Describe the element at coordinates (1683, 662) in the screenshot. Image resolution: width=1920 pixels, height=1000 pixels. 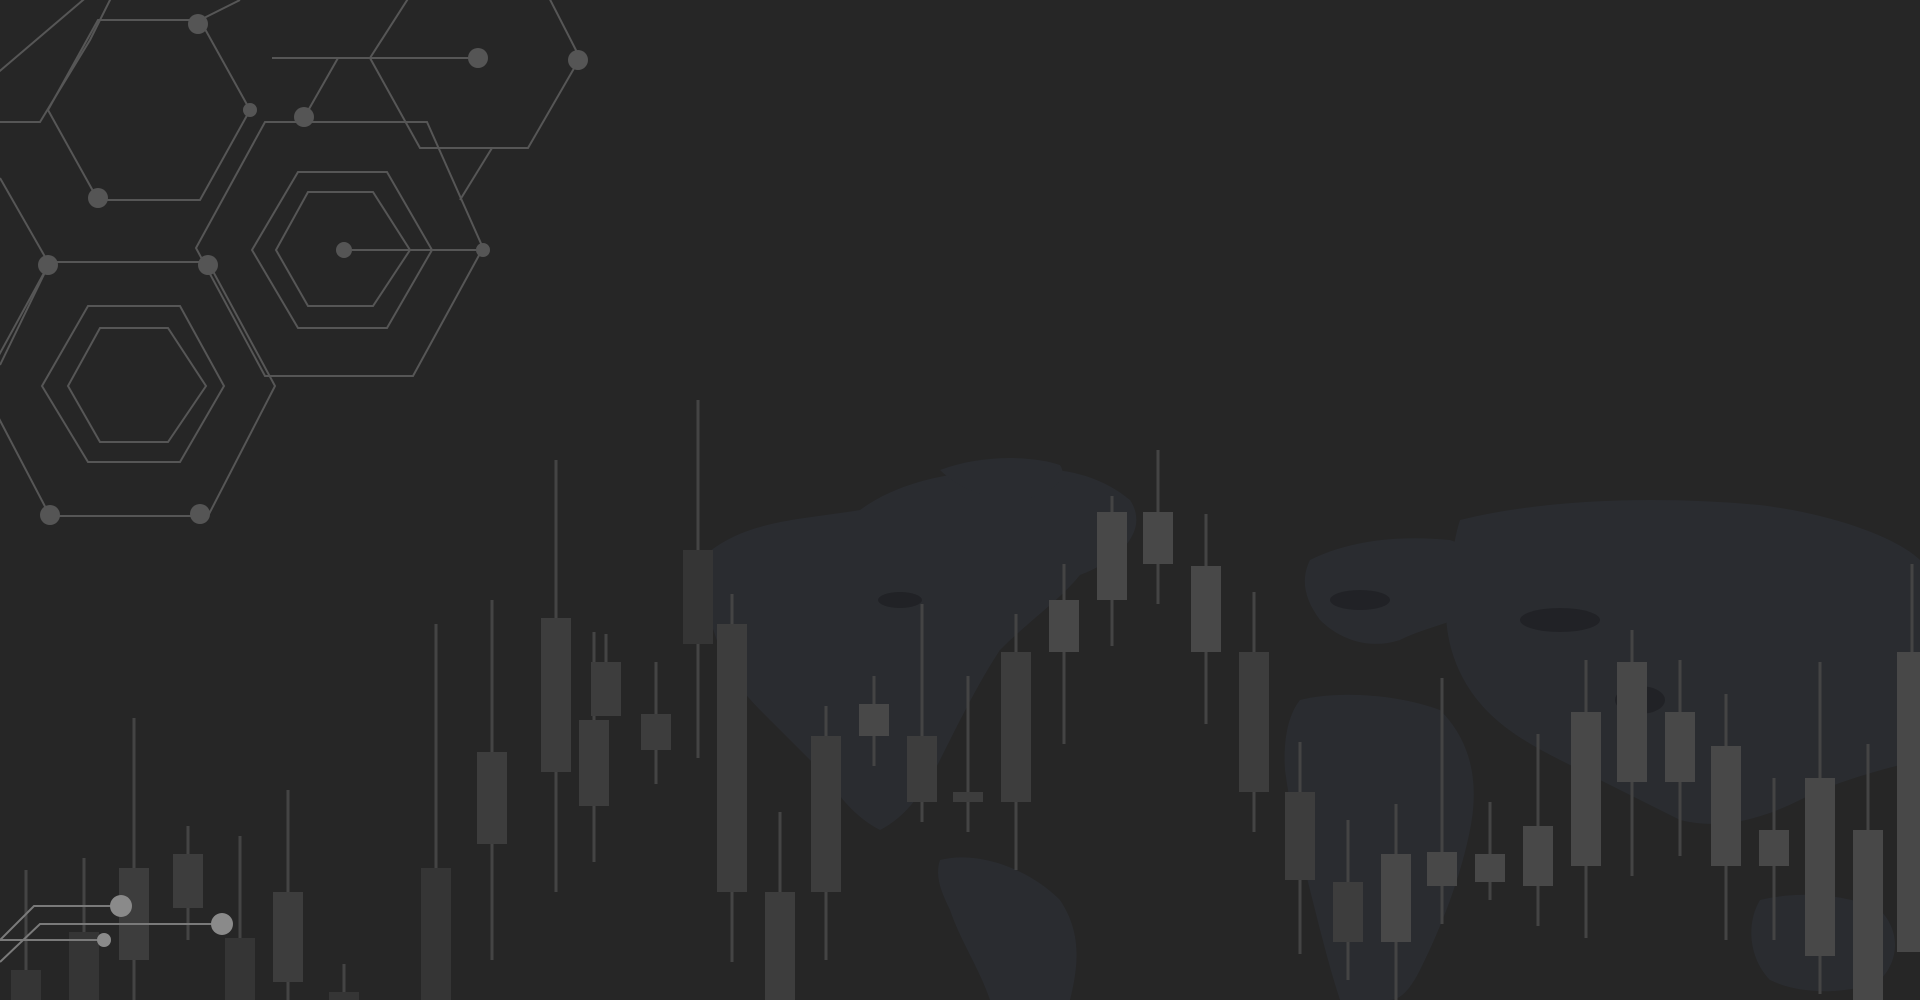
I see `map-continent-asia` at that location.